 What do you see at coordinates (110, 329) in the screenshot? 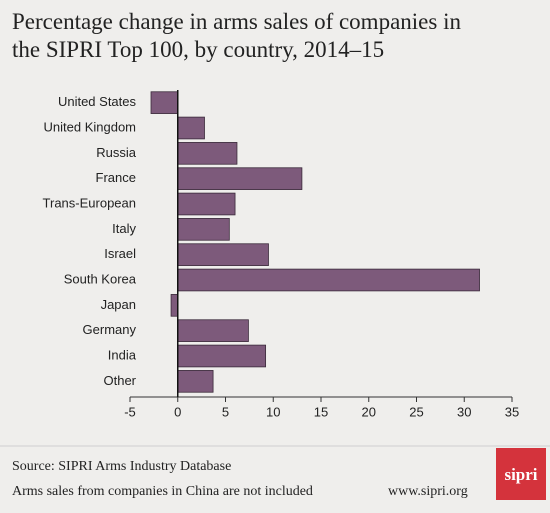
I see `y-tick-label: Germany` at bounding box center [110, 329].